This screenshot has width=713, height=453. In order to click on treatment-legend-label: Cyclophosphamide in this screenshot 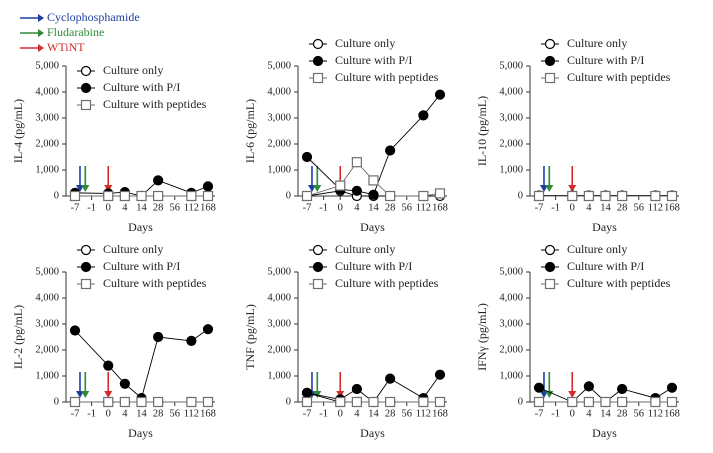, I will do `click(93, 17)`.